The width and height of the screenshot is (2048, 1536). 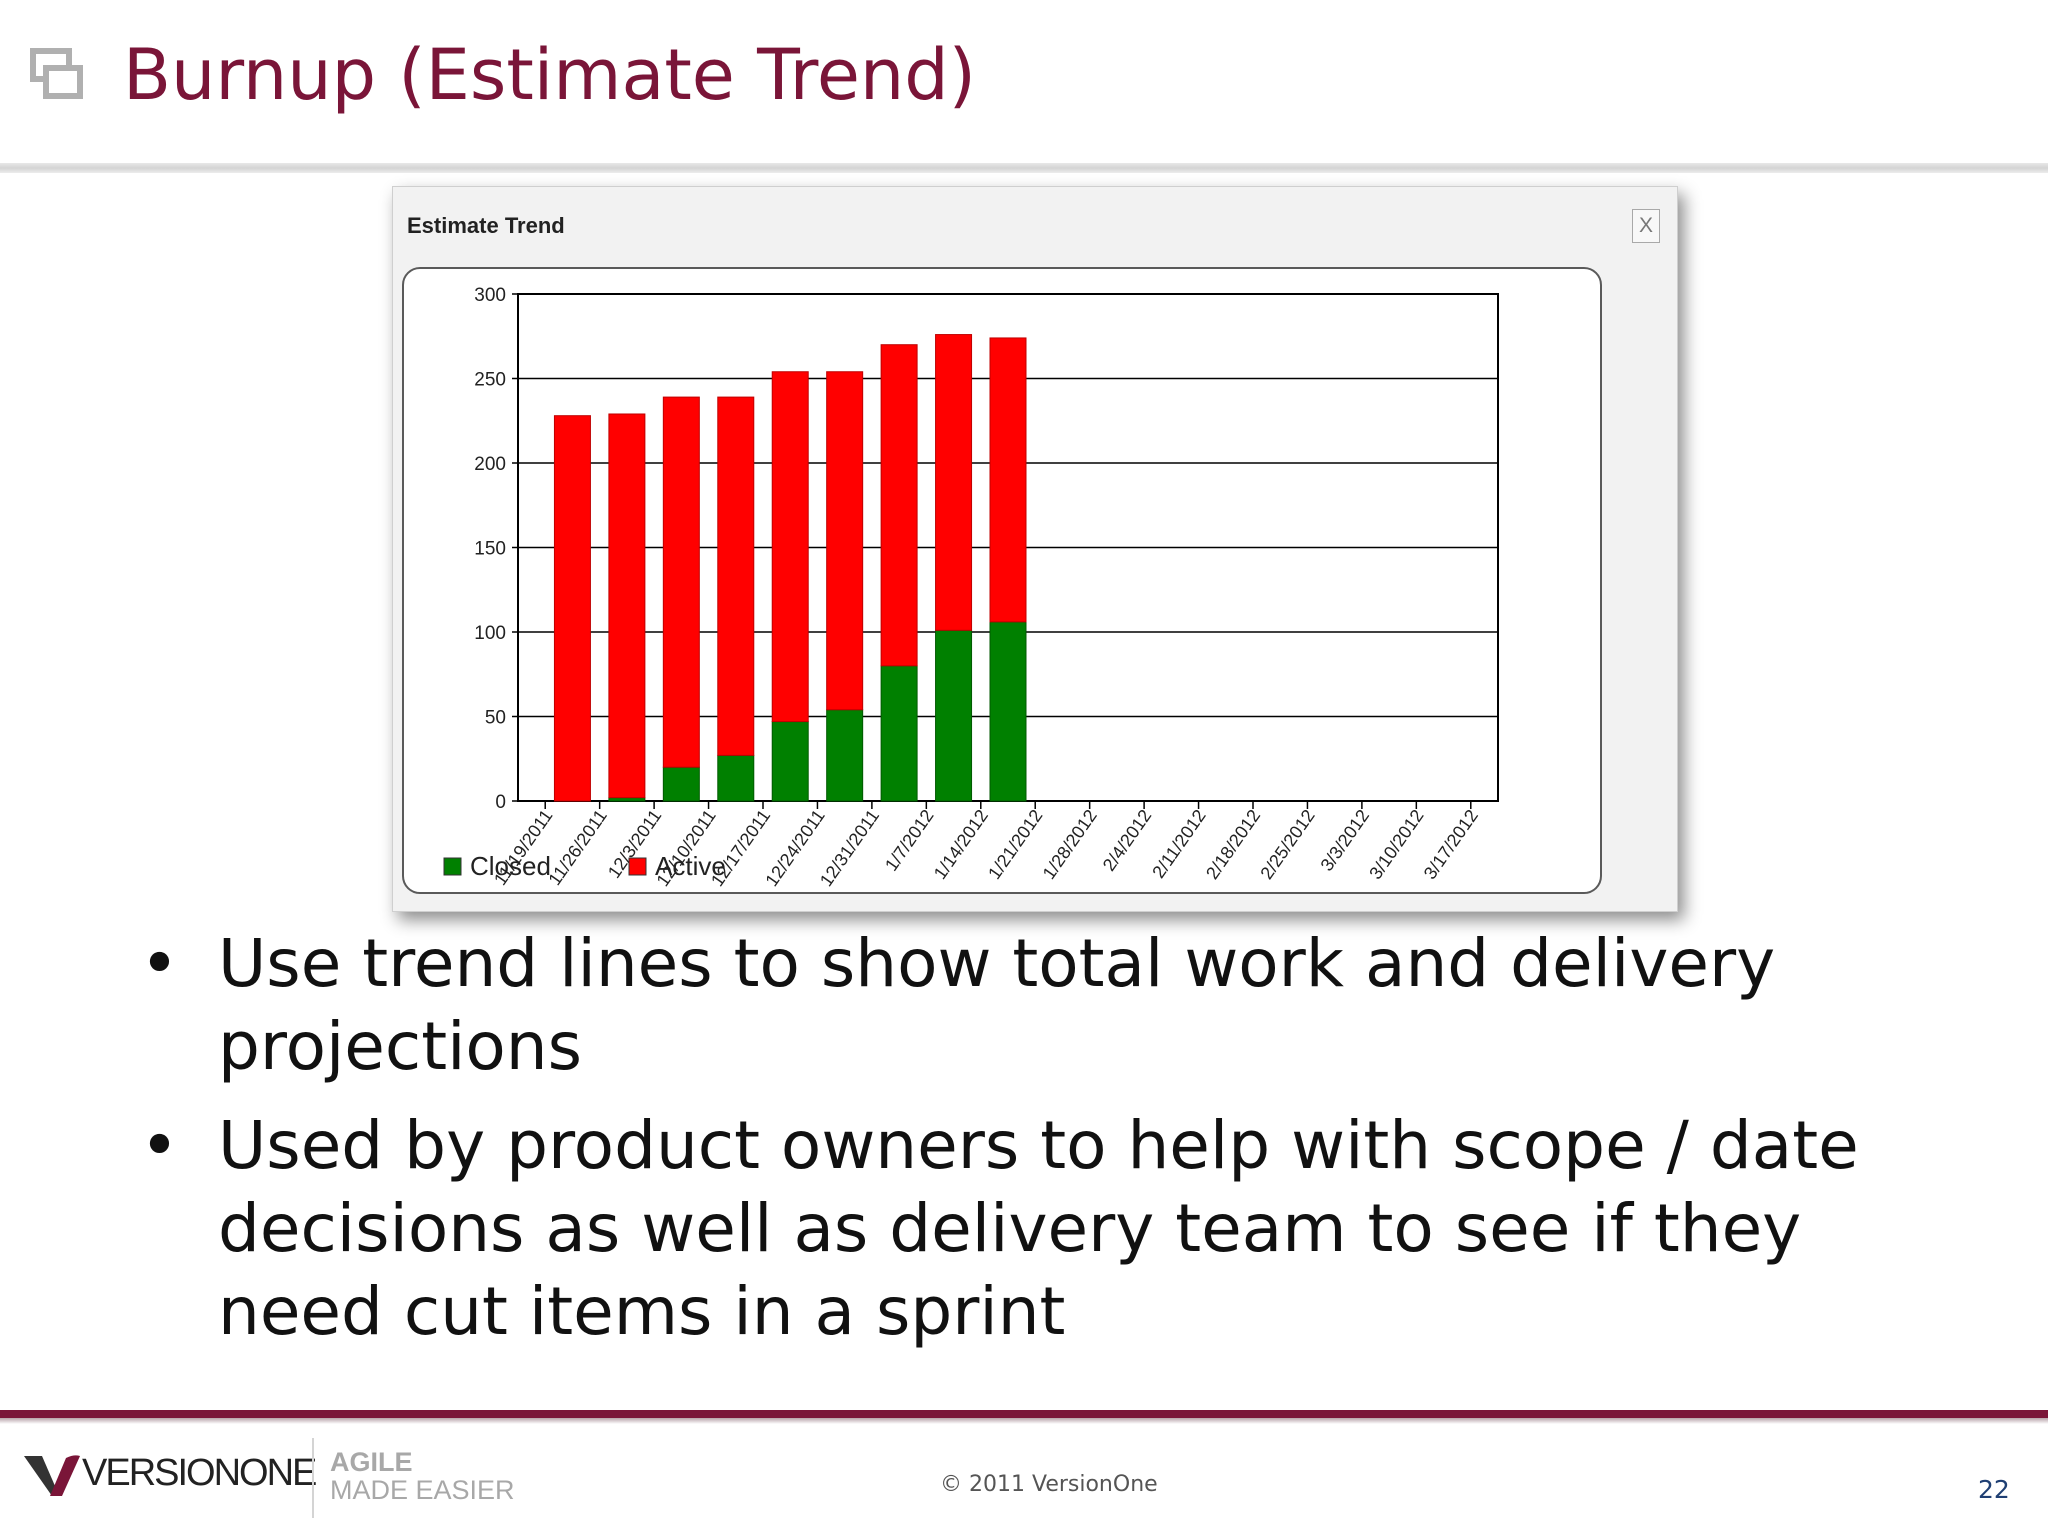 What do you see at coordinates (1024, 168) in the screenshot?
I see `title-divider` at bounding box center [1024, 168].